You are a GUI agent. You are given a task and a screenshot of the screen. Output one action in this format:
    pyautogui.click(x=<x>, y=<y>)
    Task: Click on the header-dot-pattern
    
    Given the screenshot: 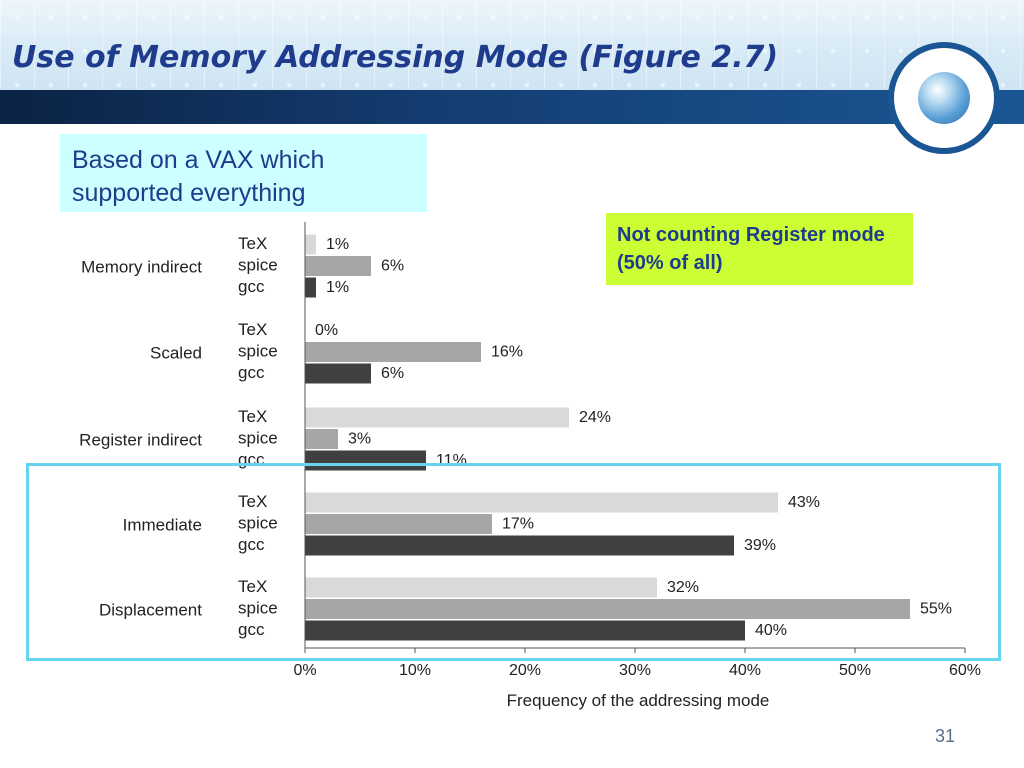 What is the action you would take?
    pyautogui.click(x=512, y=45)
    